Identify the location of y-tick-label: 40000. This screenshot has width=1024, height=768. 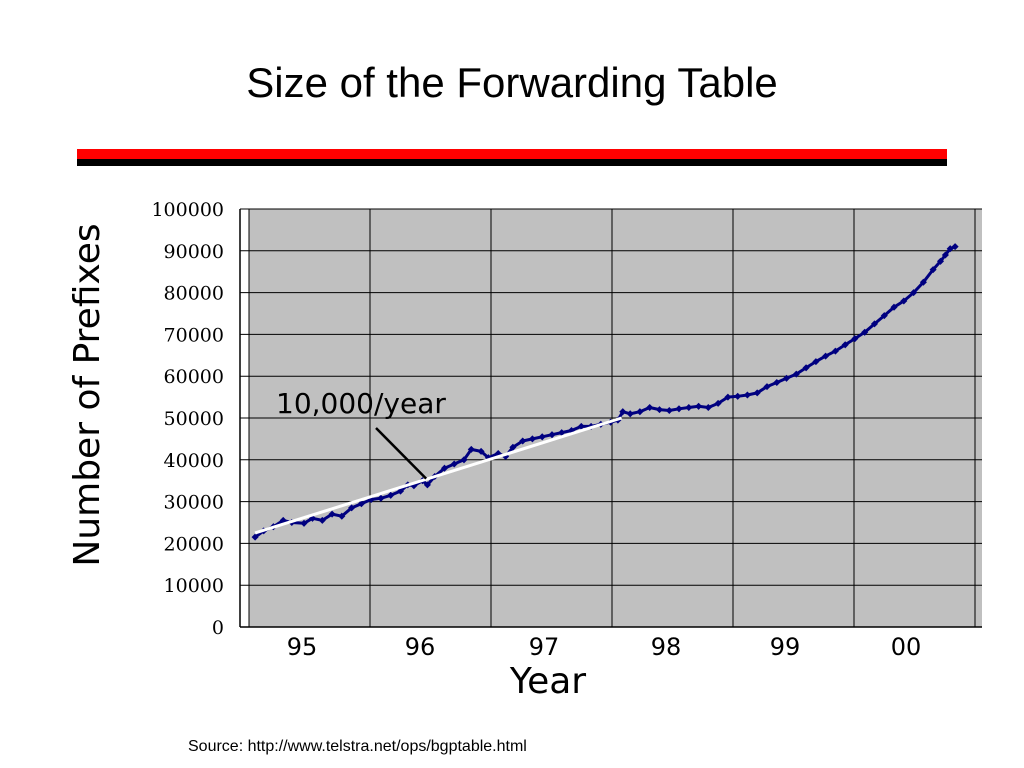
(194, 461).